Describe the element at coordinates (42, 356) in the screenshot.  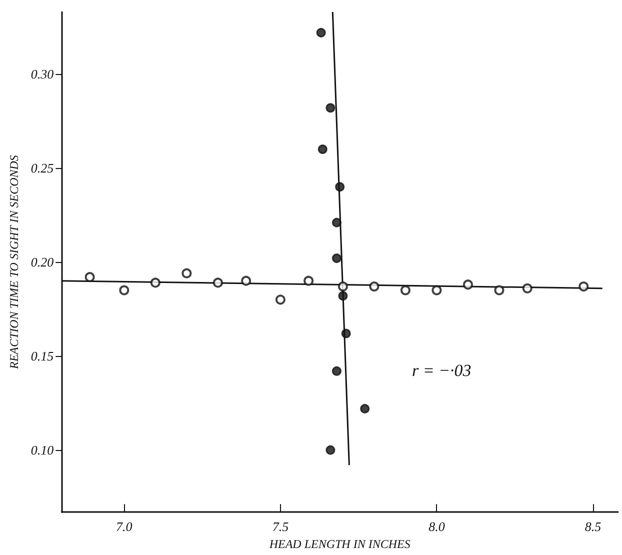
I see `y-tick-label: 0.15` at that location.